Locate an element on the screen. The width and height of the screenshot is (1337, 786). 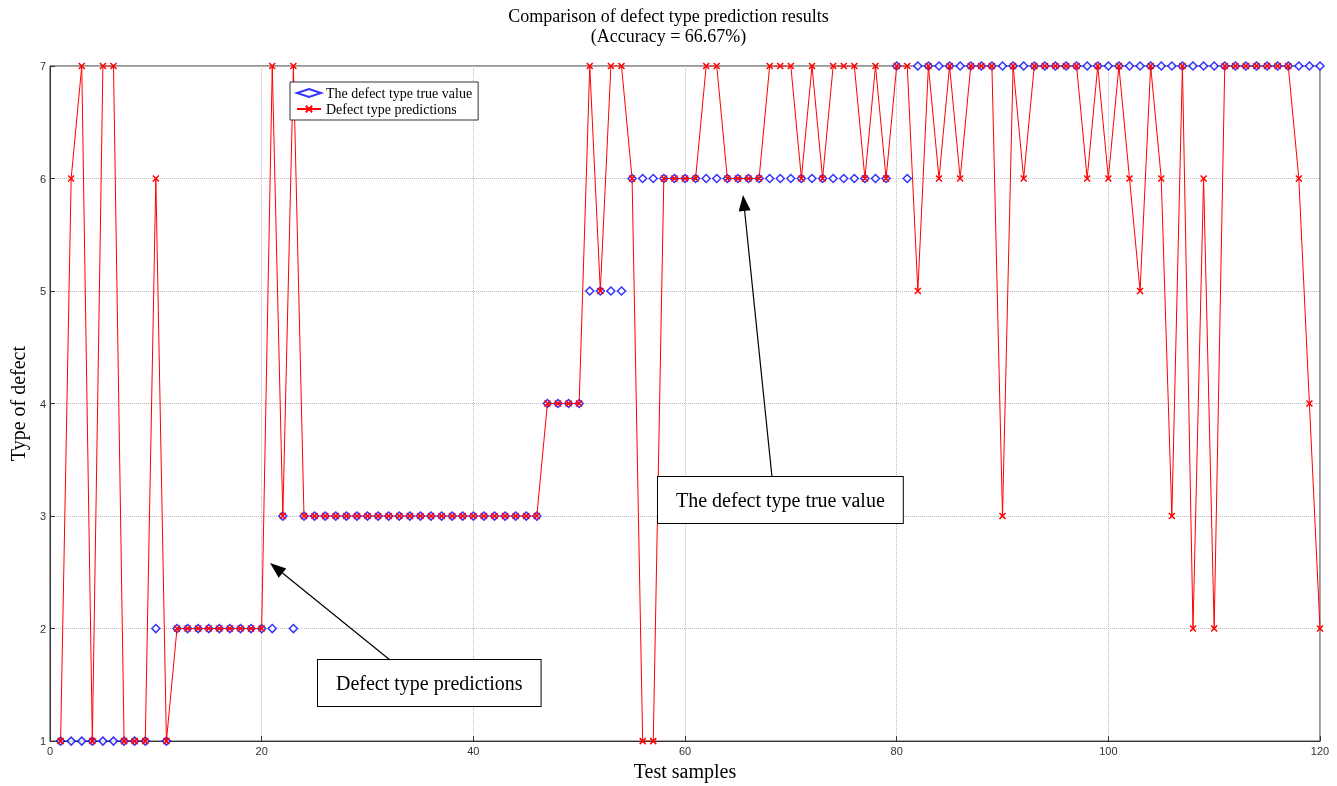
x-tick-label: 20 is located at coordinates (261, 750).